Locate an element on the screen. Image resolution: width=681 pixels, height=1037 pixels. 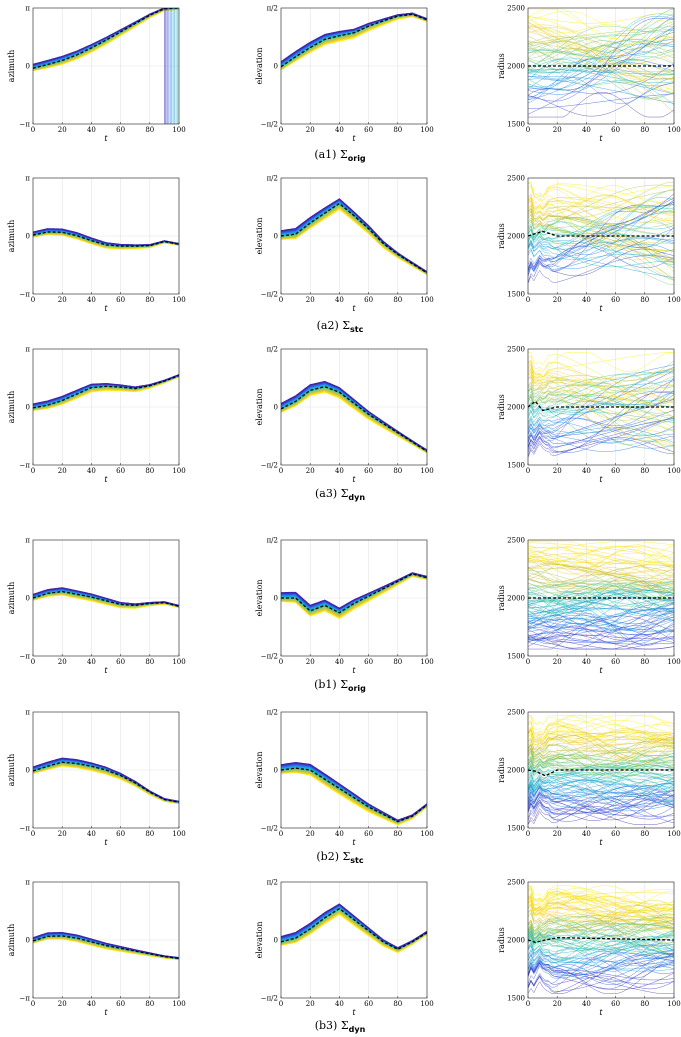
x-tick-label: 20 is located at coordinates (62, 471).